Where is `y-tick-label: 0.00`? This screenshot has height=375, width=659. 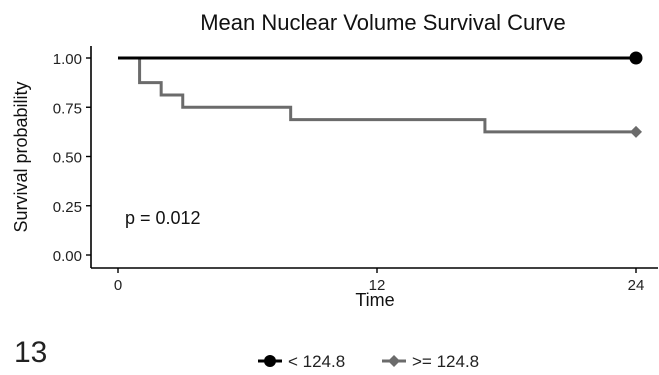
y-tick-label: 0.00 is located at coordinates (67, 256).